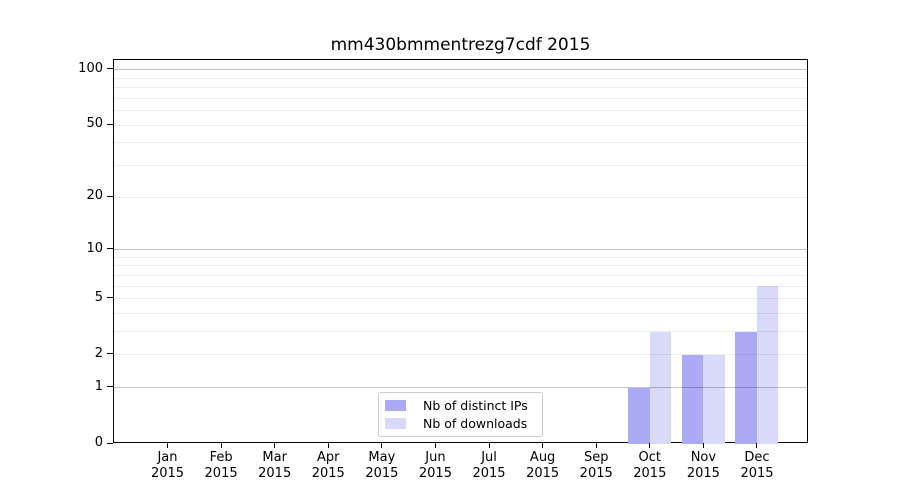 The width and height of the screenshot is (900, 500). I want to click on legend: Nb of distinct IPs Nb of downloads, so click(460, 414).